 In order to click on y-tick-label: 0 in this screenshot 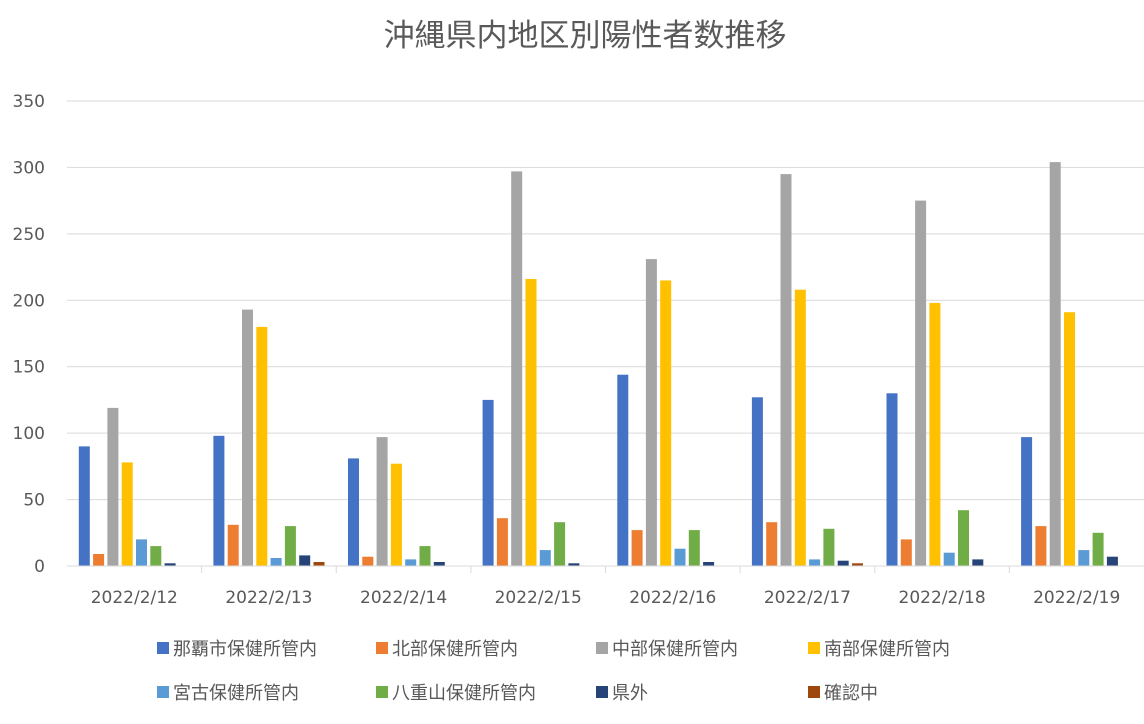, I will do `click(39, 567)`.